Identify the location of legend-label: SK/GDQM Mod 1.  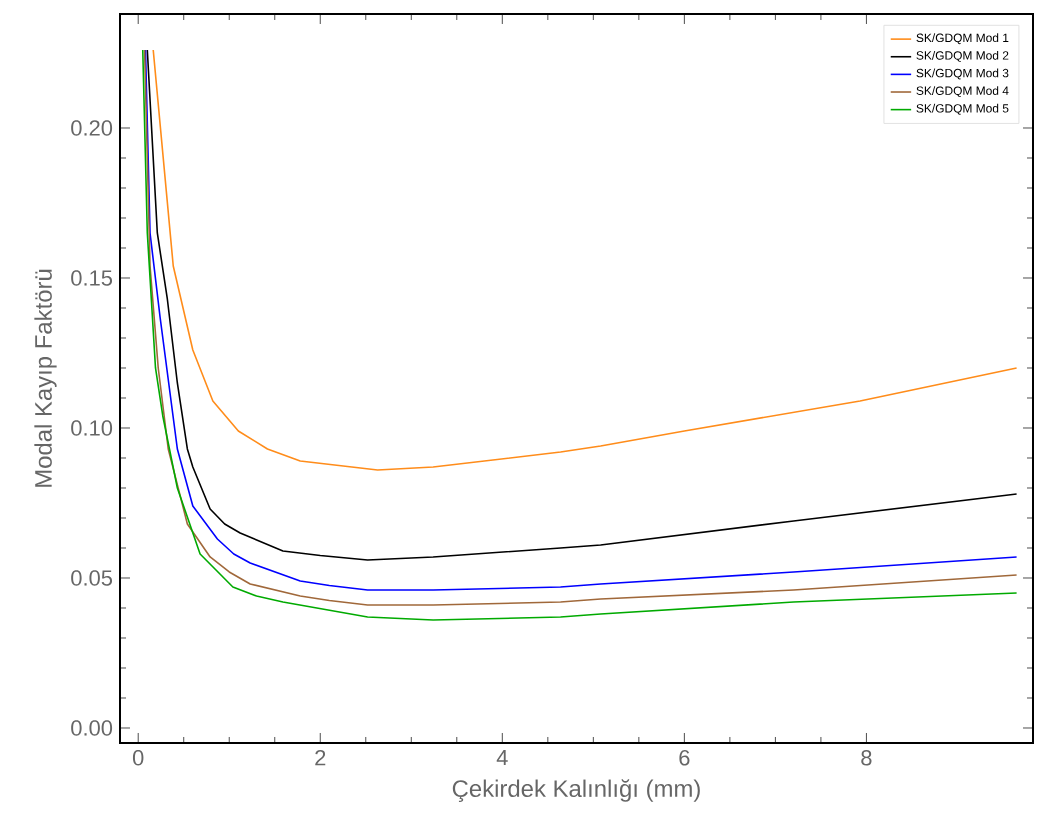
(962, 39).